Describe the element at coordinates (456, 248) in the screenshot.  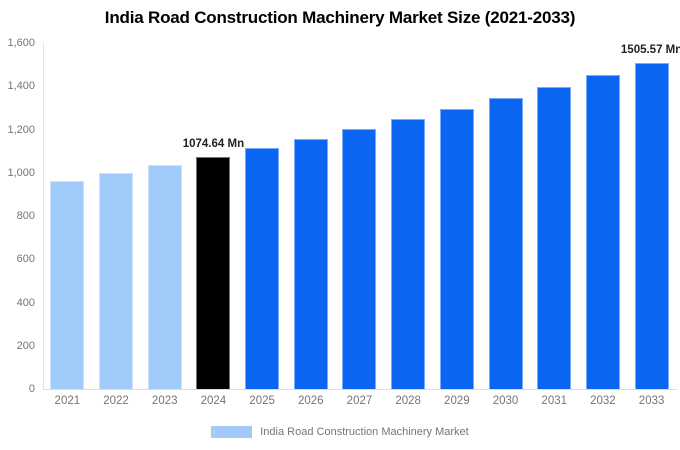
I see `bar-2029` at that location.